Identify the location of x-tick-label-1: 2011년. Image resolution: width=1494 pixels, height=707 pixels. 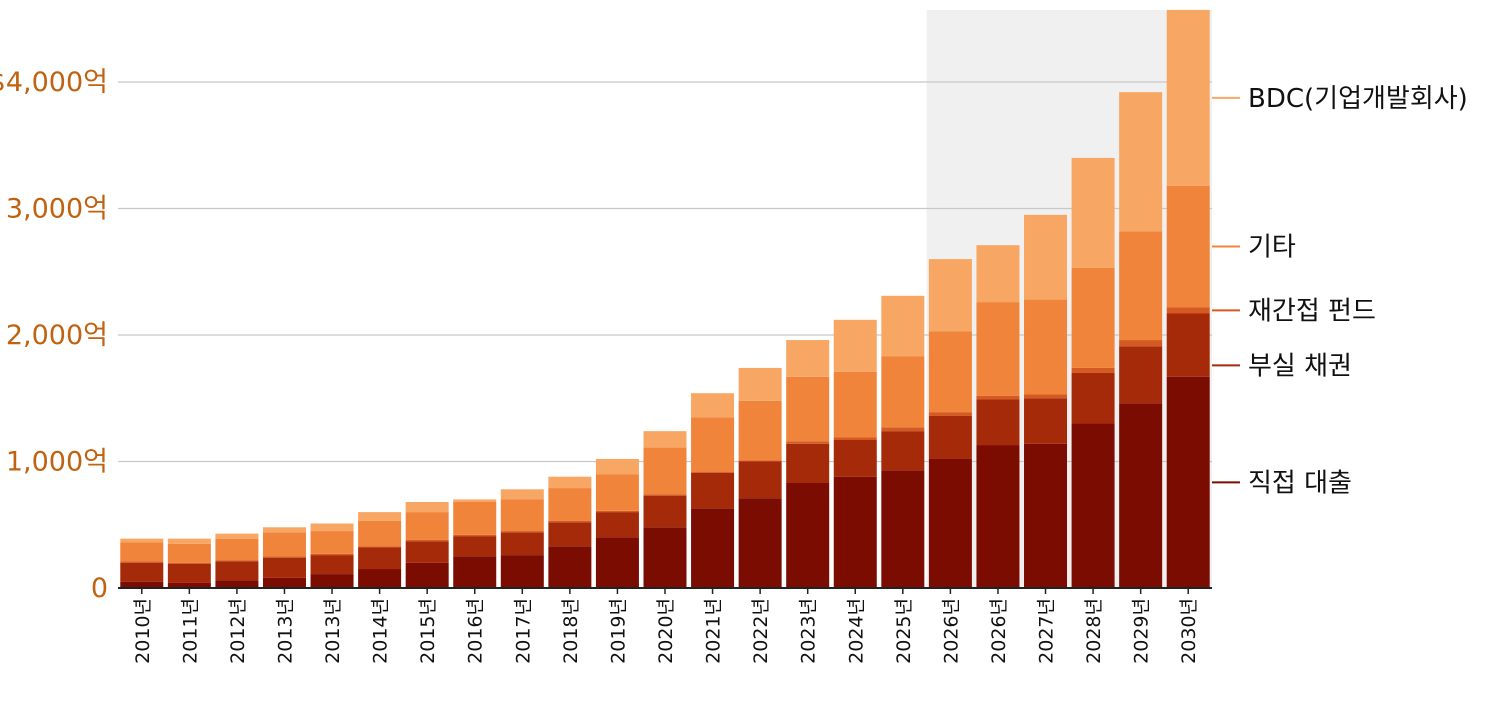
(190, 631).